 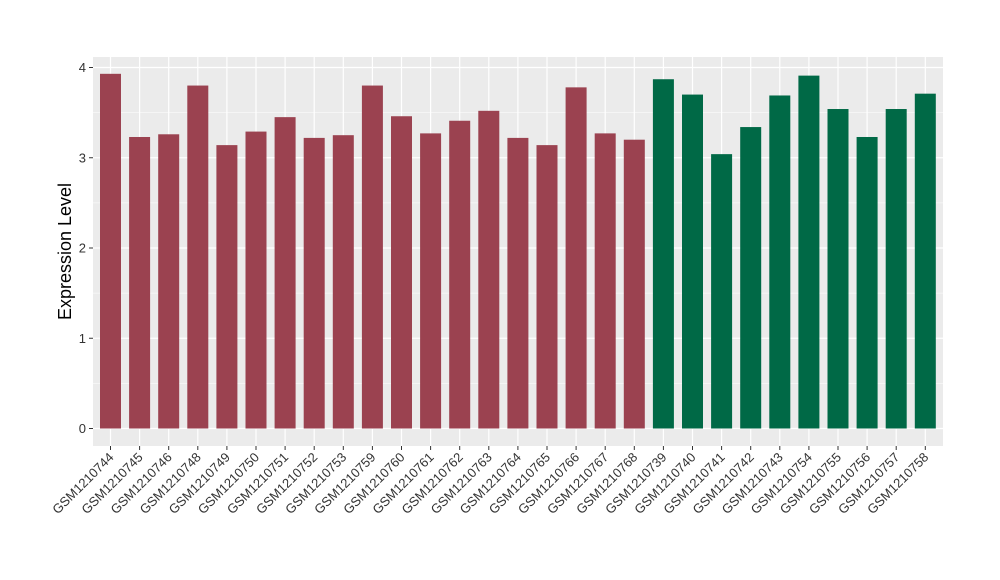 I want to click on y-axis-title: Expression Level, so click(x=65, y=251).